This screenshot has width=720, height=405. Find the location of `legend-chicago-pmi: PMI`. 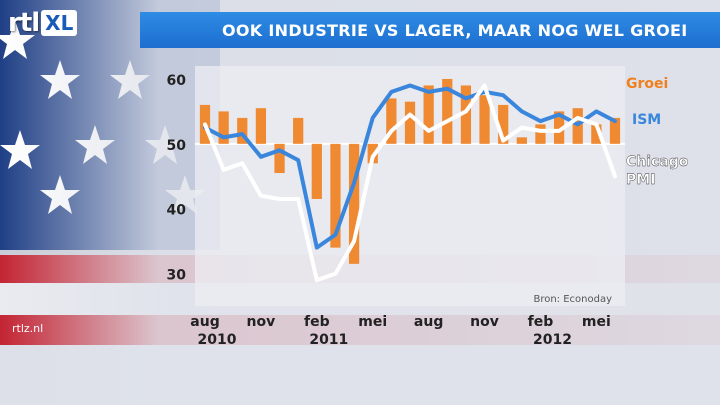

legend-chicago-pmi: PMI is located at coordinates (640, 180).